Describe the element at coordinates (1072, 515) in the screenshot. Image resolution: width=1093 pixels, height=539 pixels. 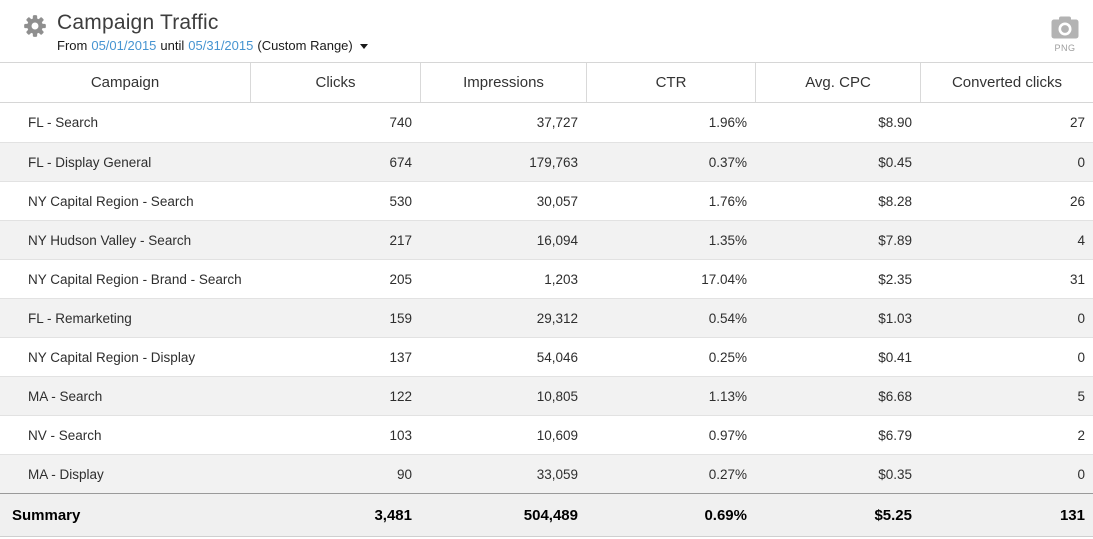
I see `summary-converted-clicks: 131` at that location.